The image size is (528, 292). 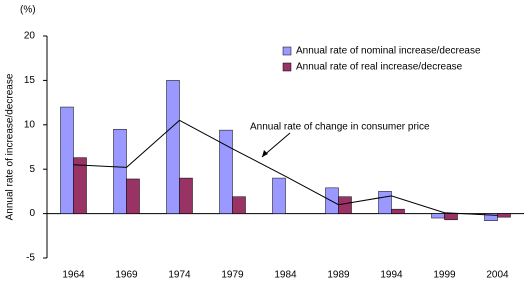 What do you see at coordinates (340, 127) in the screenshot?
I see `line-annotation: Annual rate of change in consumer price` at bounding box center [340, 127].